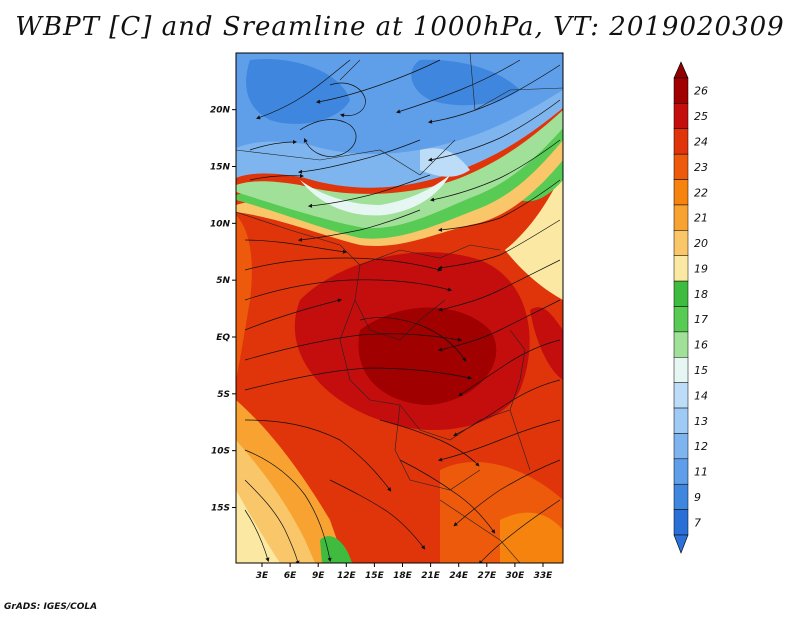  What do you see at coordinates (701, 141) in the screenshot?
I see `colorbar-label: 24` at bounding box center [701, 141].